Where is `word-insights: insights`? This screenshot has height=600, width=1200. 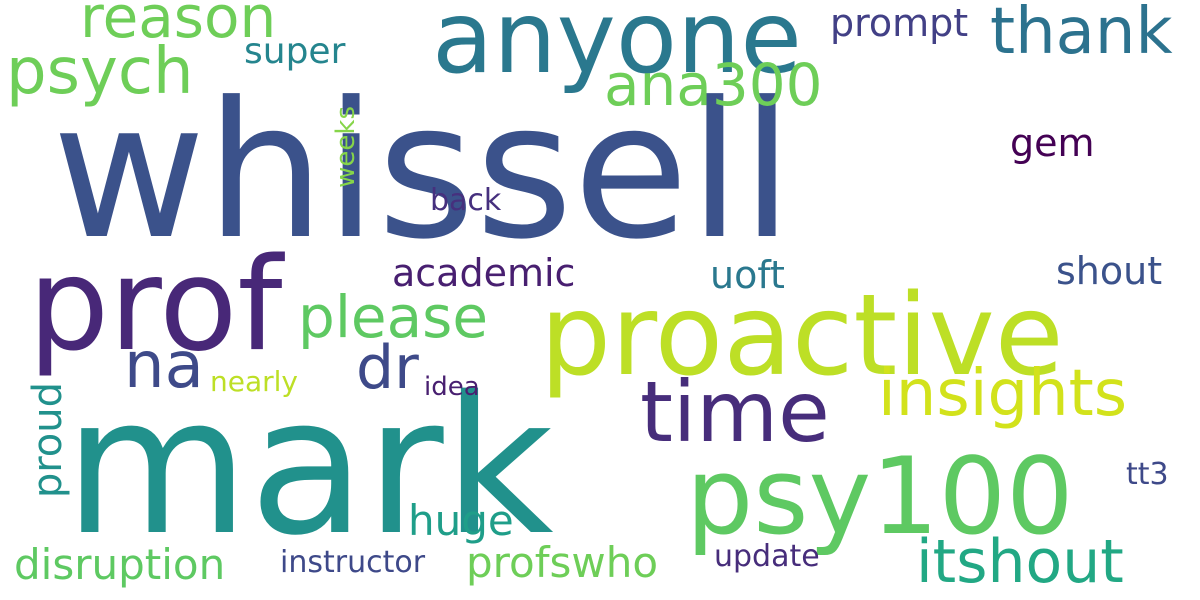 word-insights: insights is located at coordinates (1003, 394).